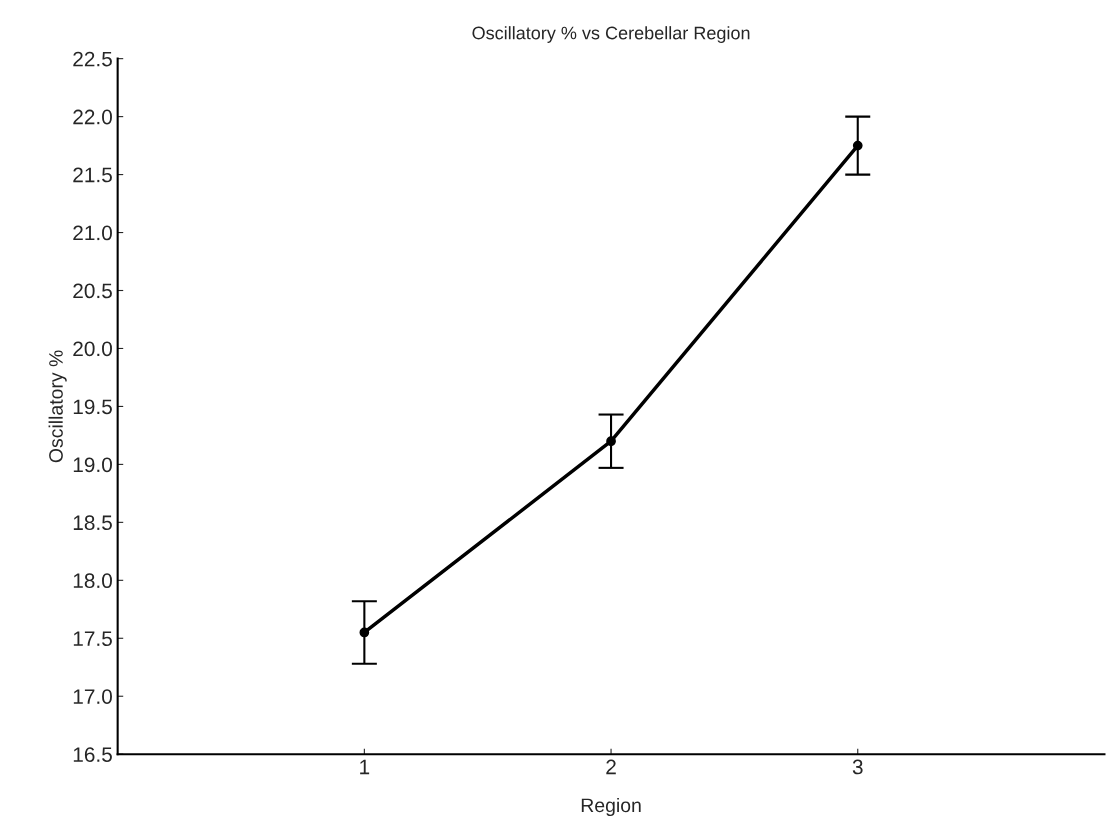 Image resolution: width=1110 pixels, height=838 pixels. Describe the element at coordinates (92, 175) in the screenshot. I see `y-tick-label: 21.5` at that location.